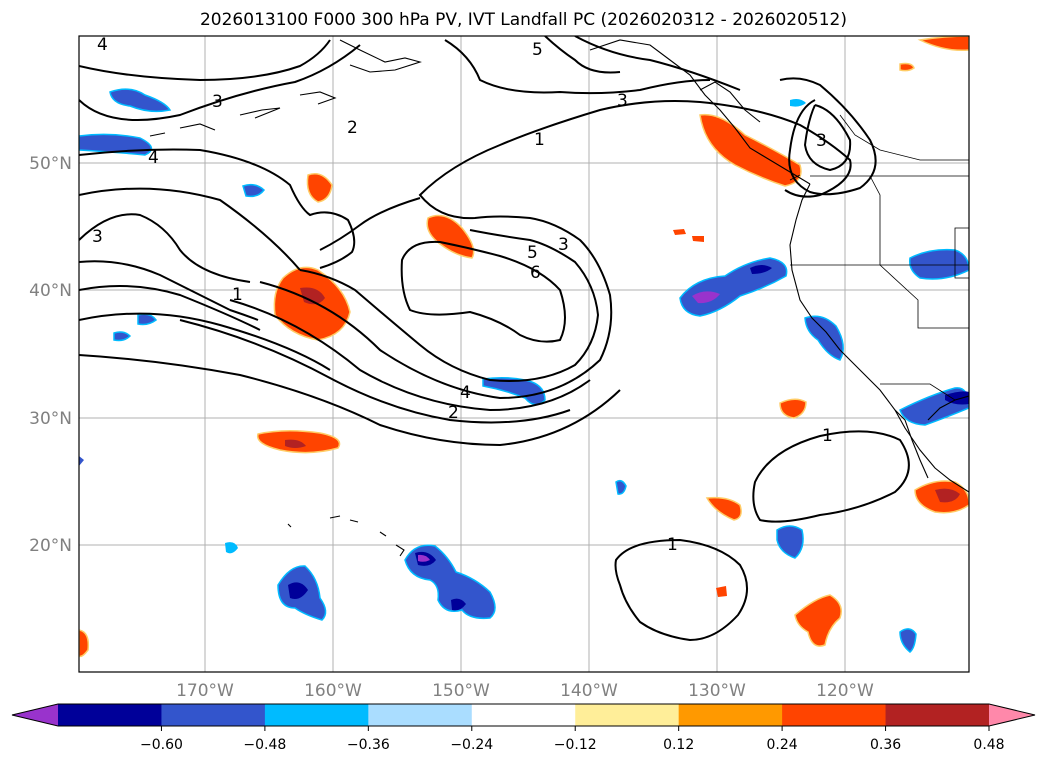 This screenshot has height=765, width=1047. I want to click on colorbar-extend-max, so click(1012, 715).